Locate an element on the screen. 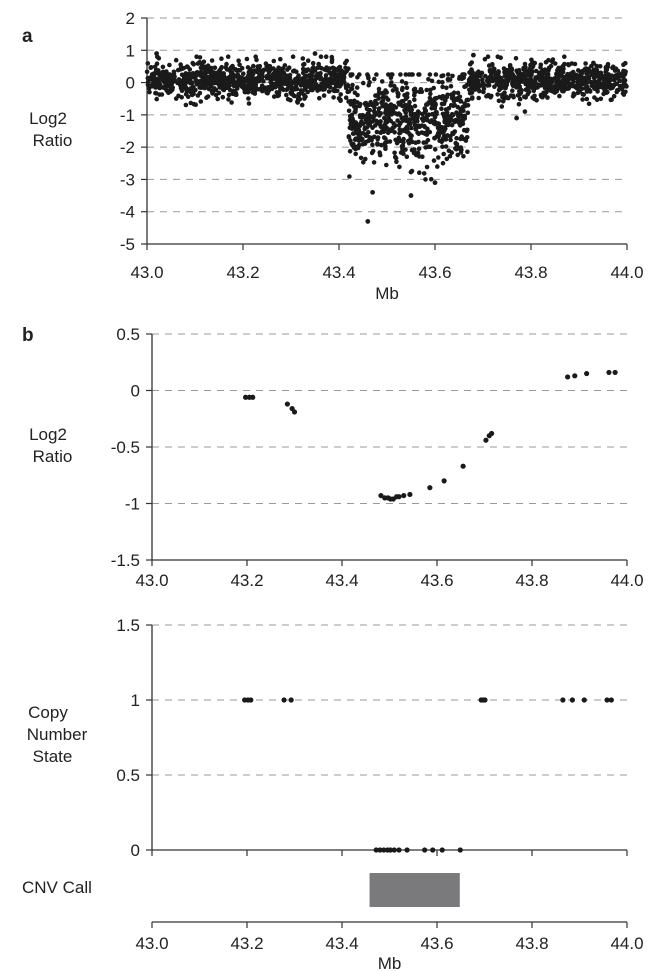 This screenshot has height=971, width=661. cnv-call-label: CNV Call is located at coordinates (57, 887).